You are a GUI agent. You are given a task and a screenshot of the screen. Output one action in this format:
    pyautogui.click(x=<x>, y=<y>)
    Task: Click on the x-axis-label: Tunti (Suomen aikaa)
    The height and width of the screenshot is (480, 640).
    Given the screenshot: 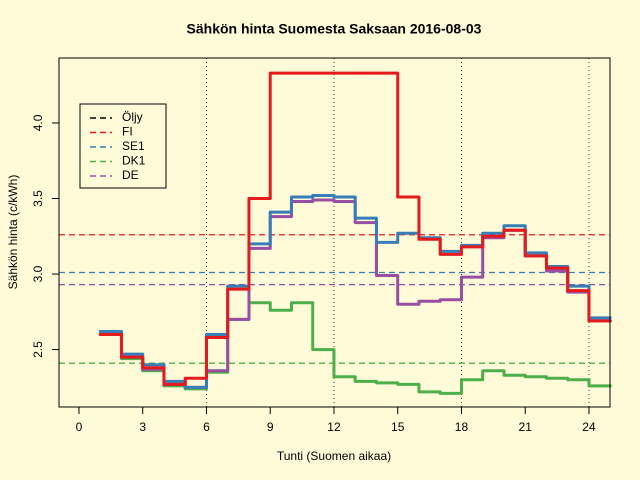 What is the action you would take?
    pyautogui.click(x=334, y=456)
    